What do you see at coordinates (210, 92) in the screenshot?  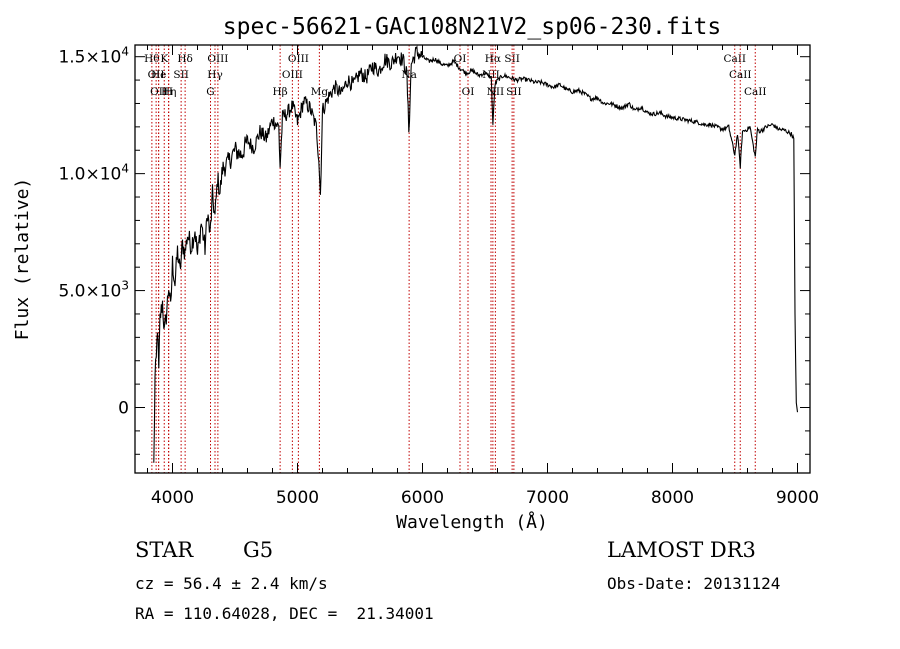 I see `line-marker-label: G` at bounding box center [210, 92].